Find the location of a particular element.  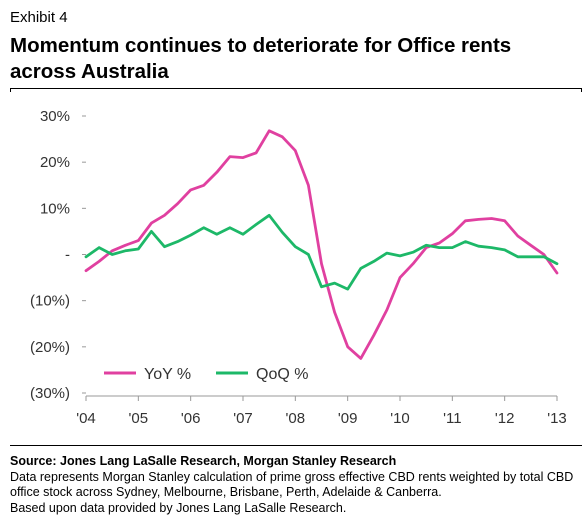

x-tick-label: '11 is located at coordinates (452, 418).